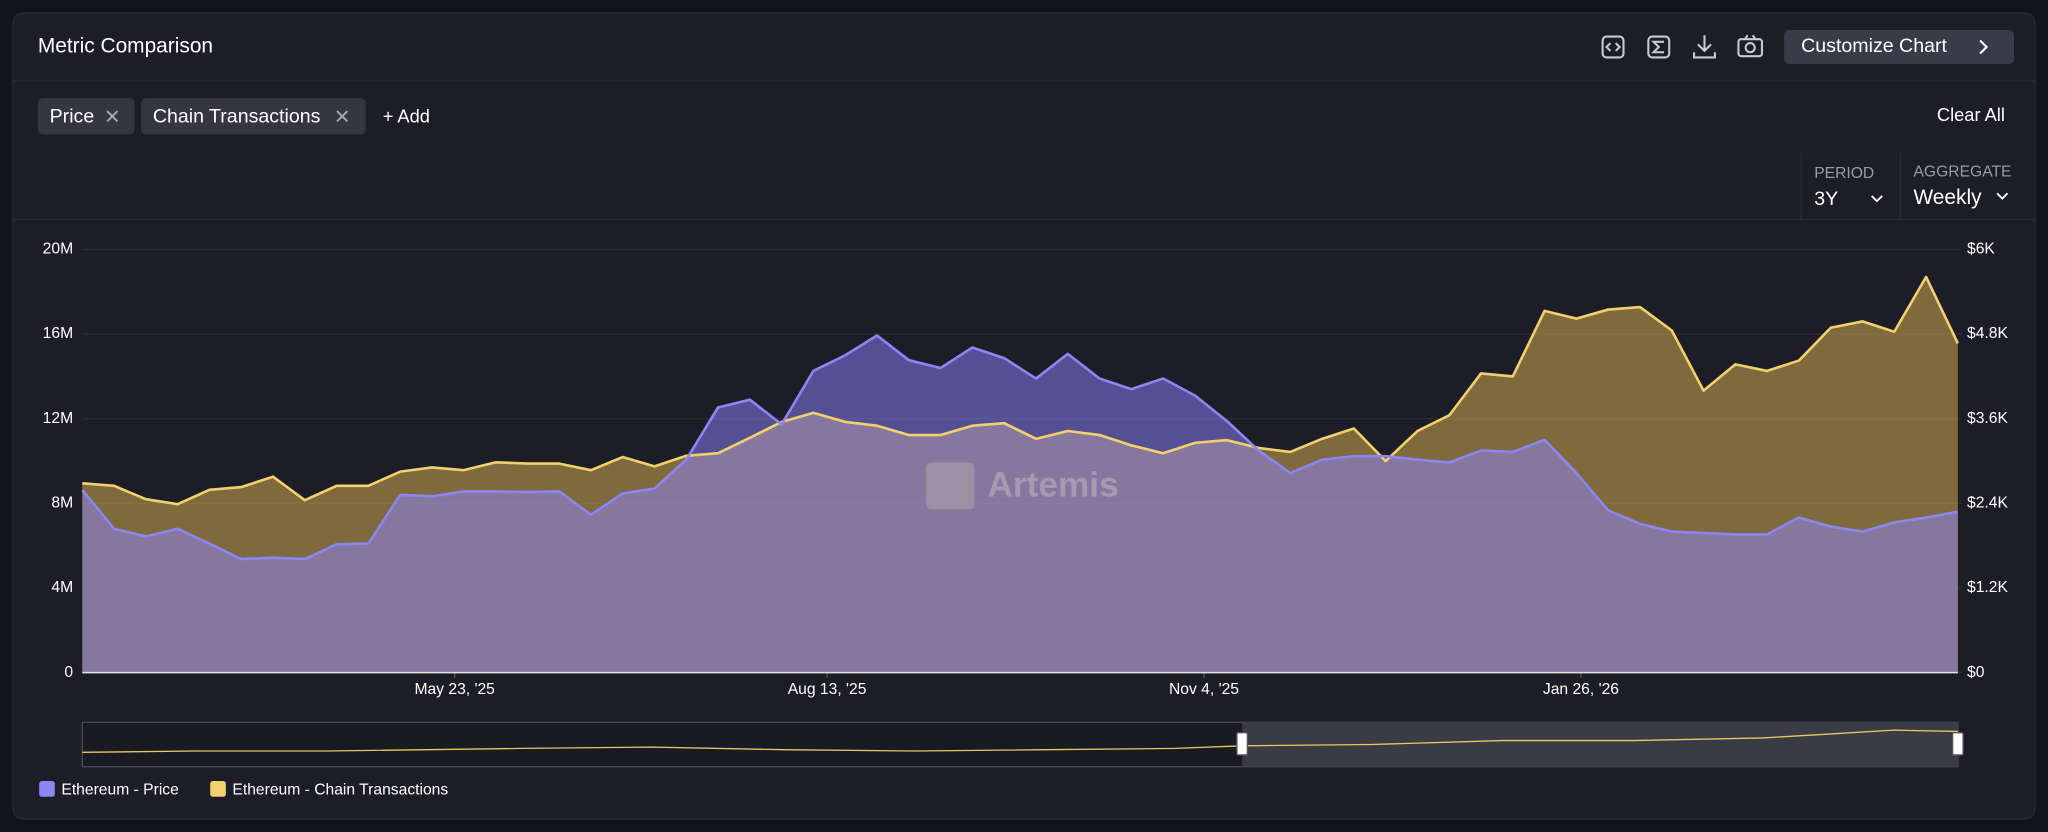  What do you see at coordinates (120, 789) in the screenshot?
I see `legend-label: Ethereum - Price` at bounding box center [120, 789].